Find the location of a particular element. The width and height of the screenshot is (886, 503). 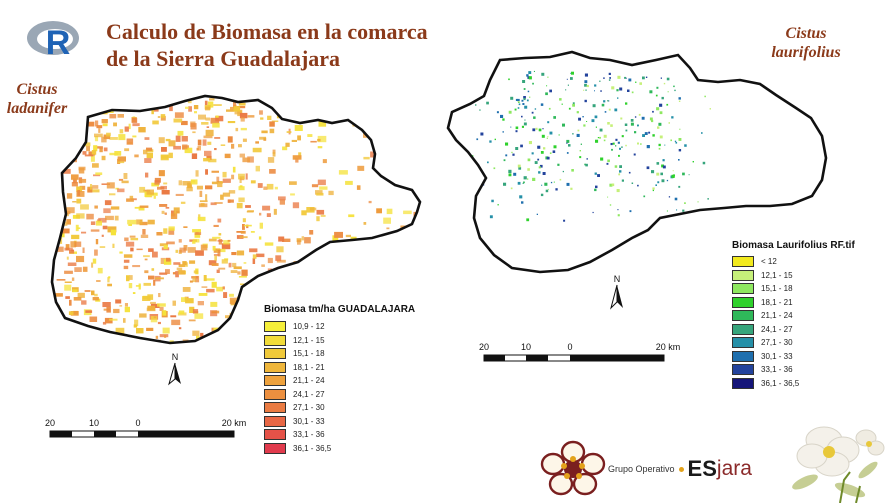

laurifolius-legend-item: 36,1 - 36,5 is located at coordinates (793, 384).